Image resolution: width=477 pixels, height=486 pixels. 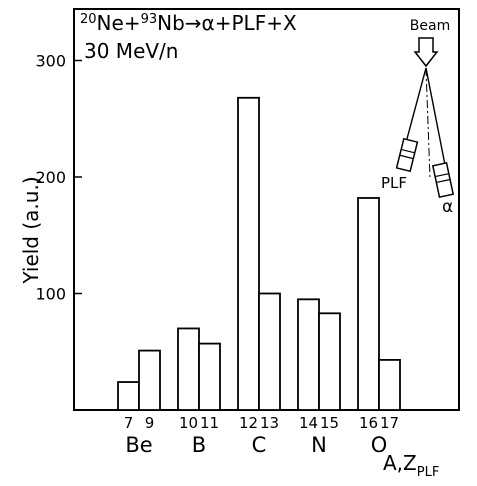 What do you see at coordinates (199, 445) in the screenshot?
I see `element-label-B: B` at bounding box center [199, 445].